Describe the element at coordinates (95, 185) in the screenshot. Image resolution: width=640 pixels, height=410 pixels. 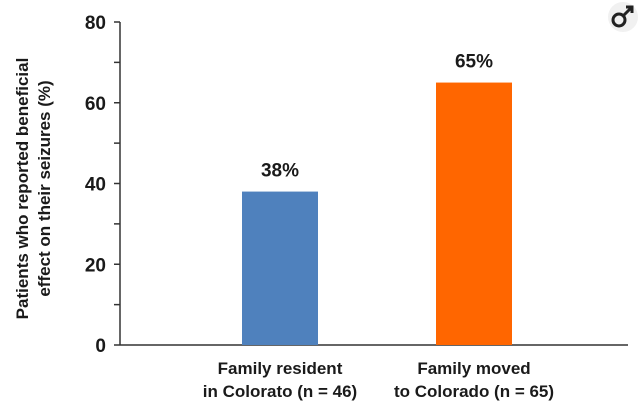
I see `y-tick-label: 40` at that location.